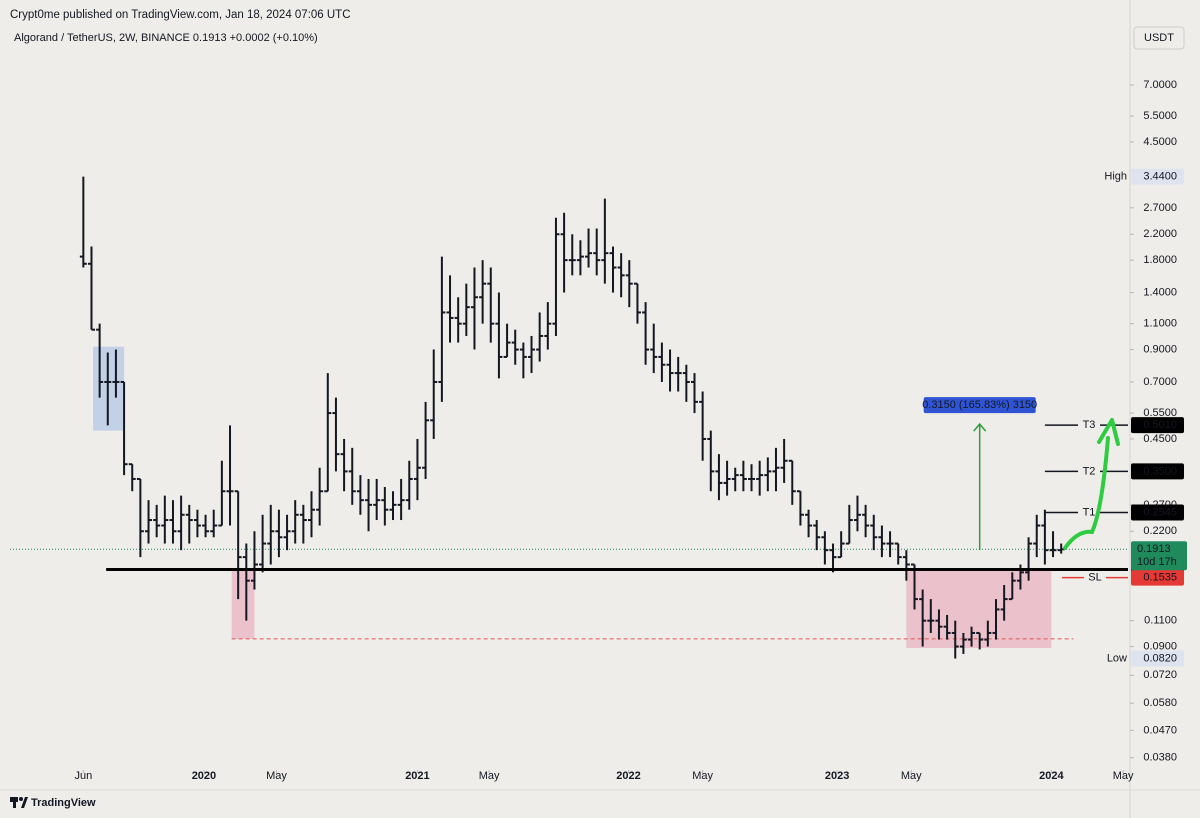  I want to click on y-tick-label: 5.5000, so click(1160, 116).